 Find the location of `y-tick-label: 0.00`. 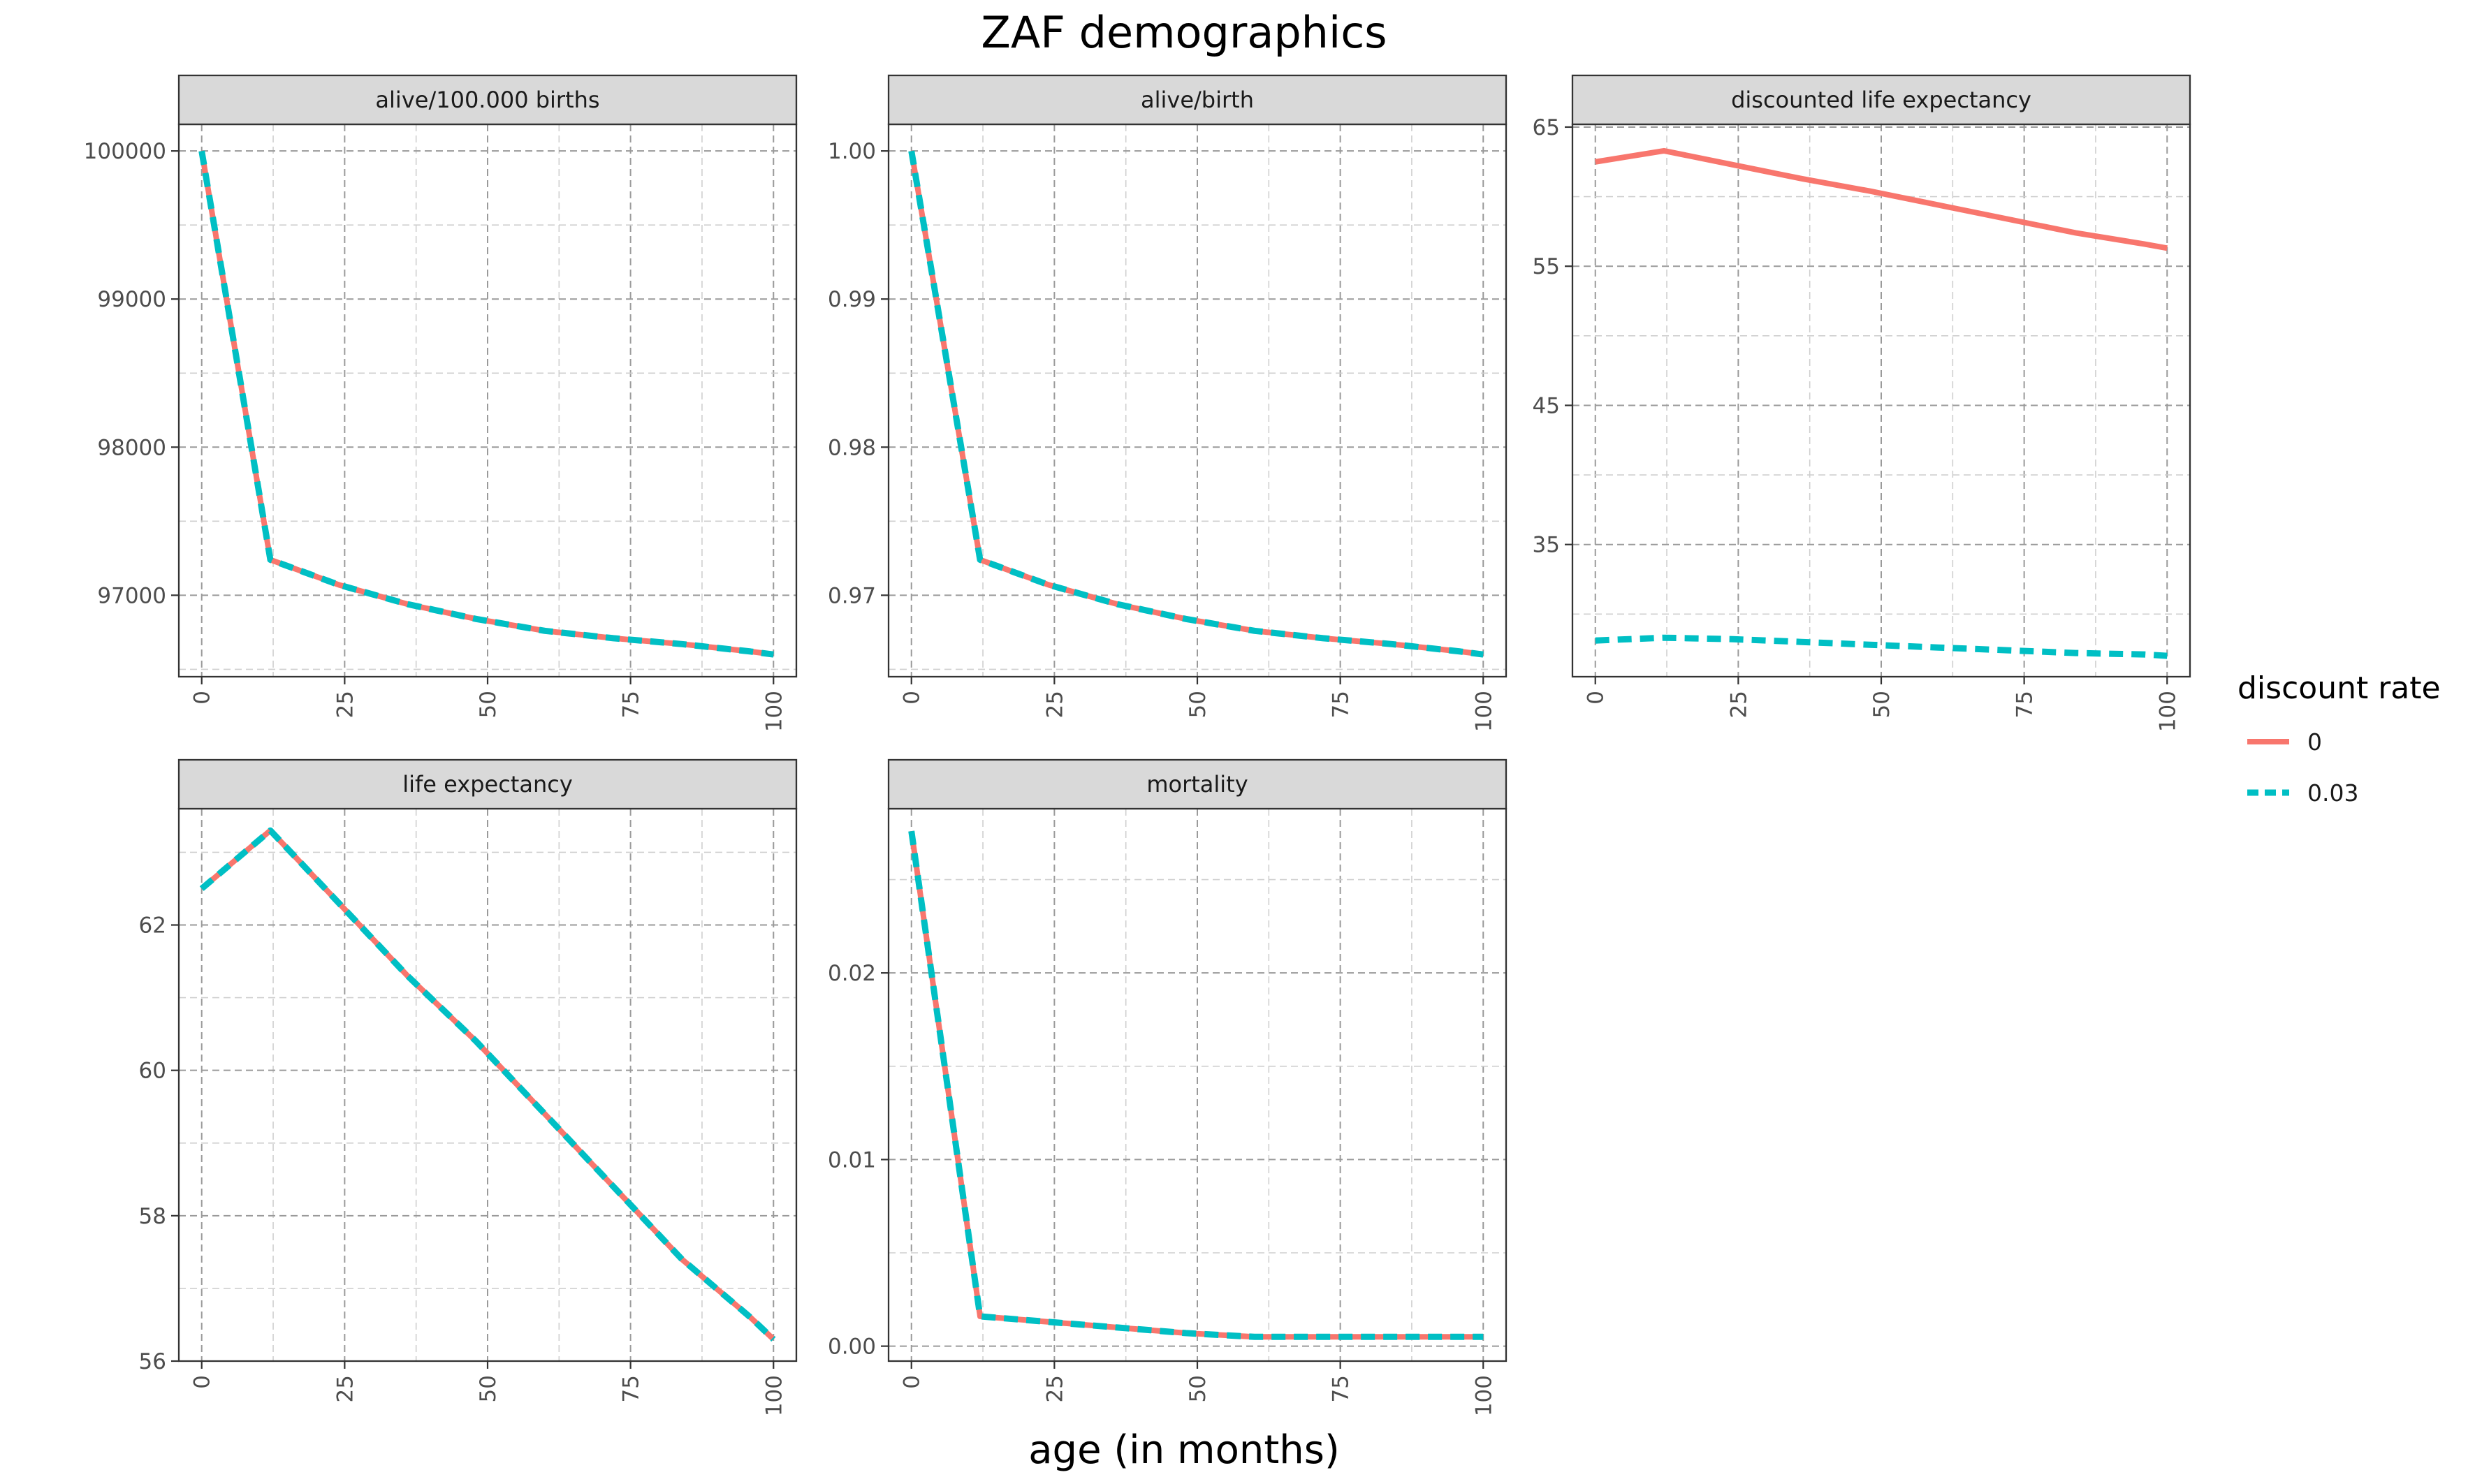

y-tick-label: 0.00 is located at coordinates (852, 1347).